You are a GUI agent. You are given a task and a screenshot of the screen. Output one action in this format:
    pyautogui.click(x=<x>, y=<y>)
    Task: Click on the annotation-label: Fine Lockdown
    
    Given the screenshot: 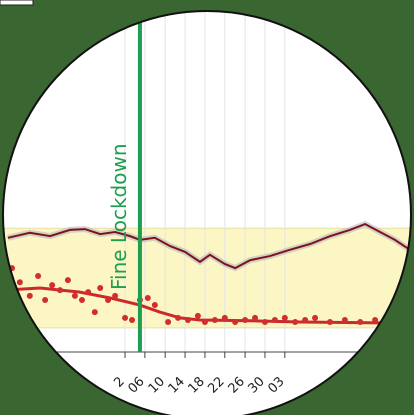 What is the action you would take?
    pyautogui.click(x=119, y=216)
    